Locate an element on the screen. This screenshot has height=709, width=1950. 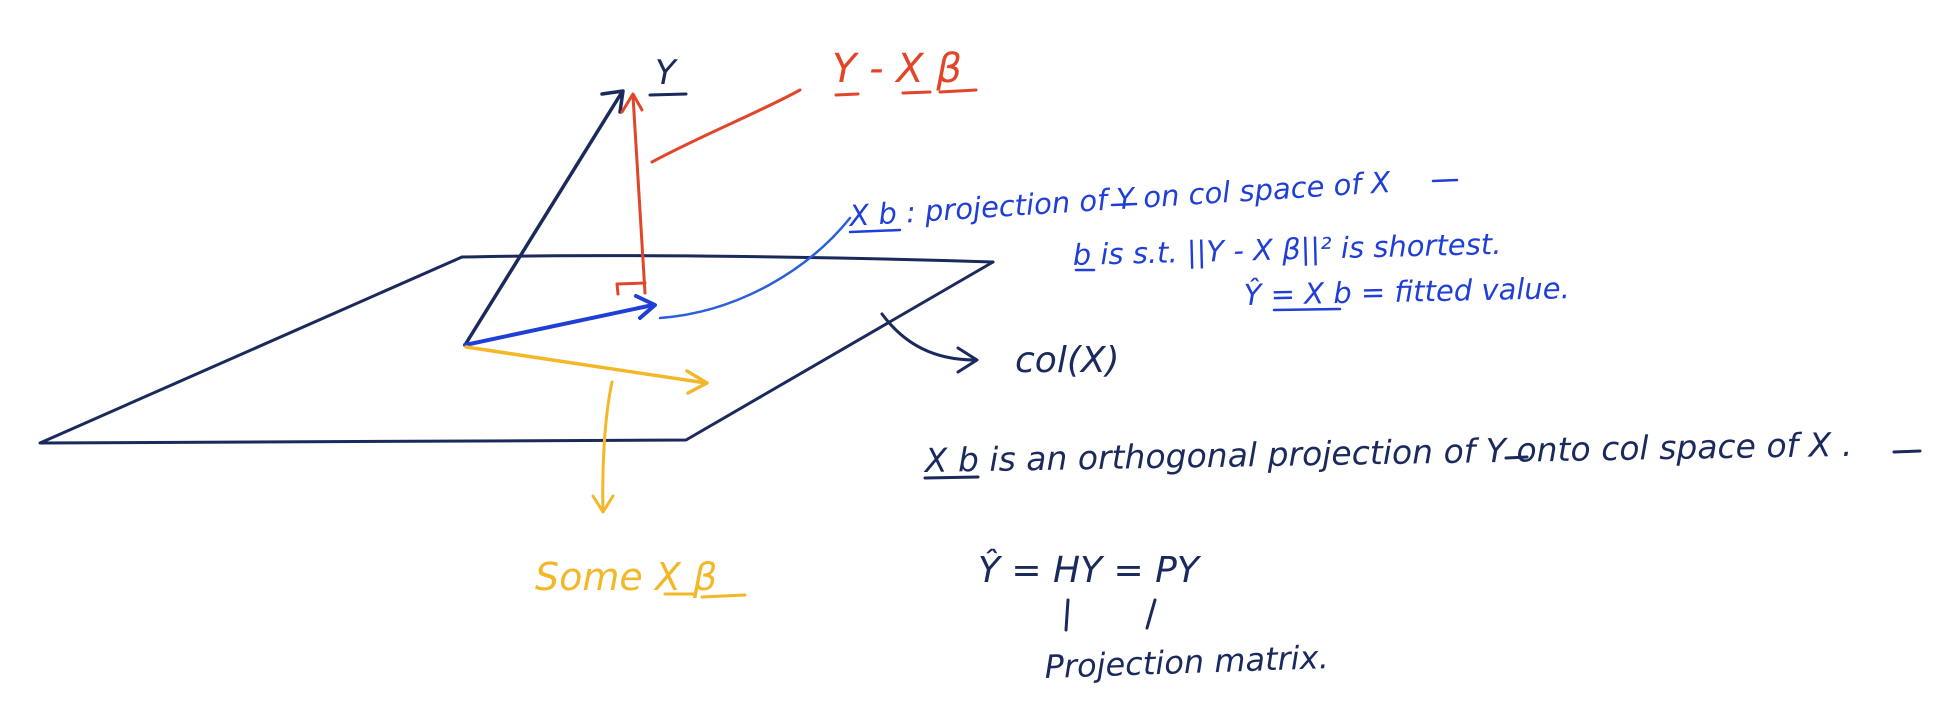
projection-pointer-curve is located at coordinates (755, 268).